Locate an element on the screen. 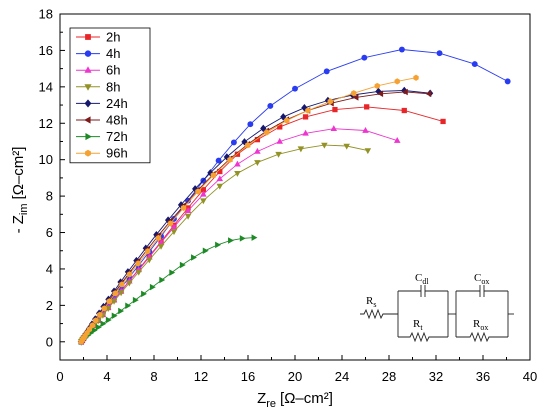 The height and width of the screenshot is (420, 550). cox-capacitor is located at coordinates (482, 291).